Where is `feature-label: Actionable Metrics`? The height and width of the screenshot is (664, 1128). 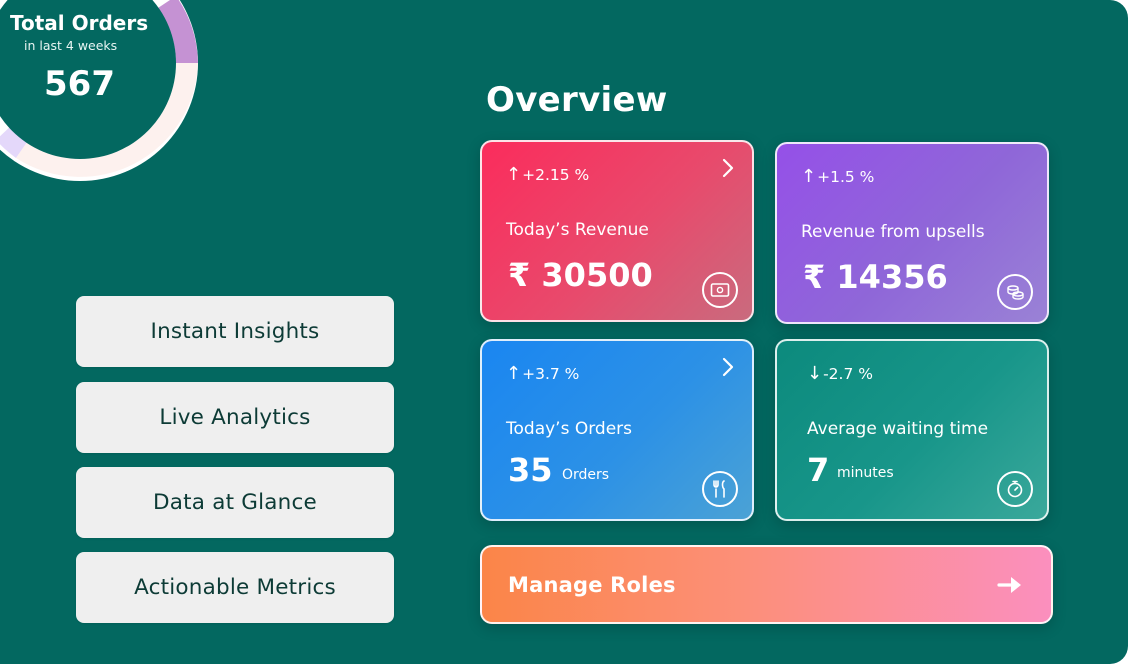
feature-label: Actionable Metrics is located at coordinates (235, 587).